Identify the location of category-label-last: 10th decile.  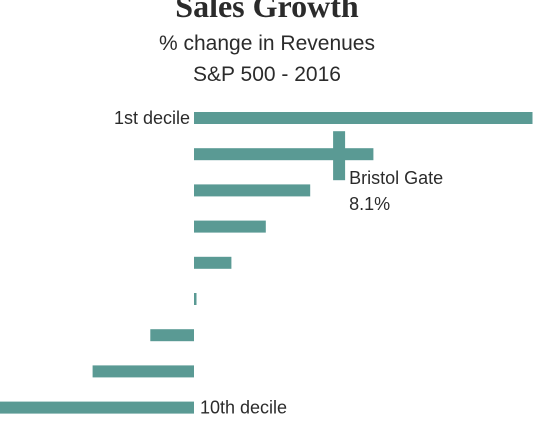
(243, 408).